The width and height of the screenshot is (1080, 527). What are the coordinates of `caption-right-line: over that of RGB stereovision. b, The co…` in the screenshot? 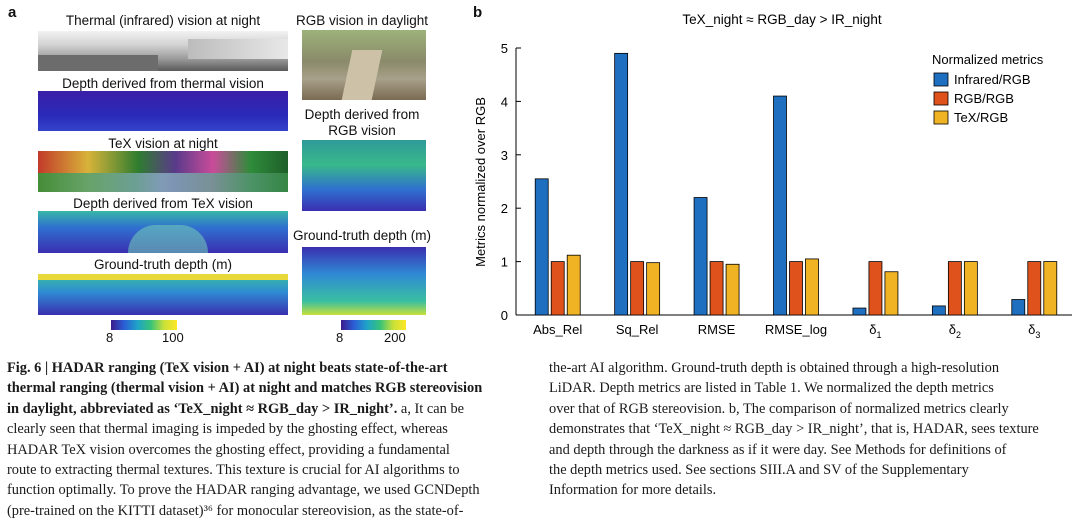 It's located at (779, 408).